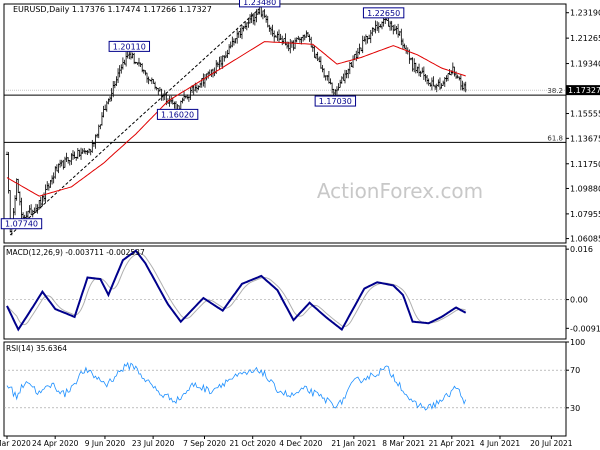 This screenshot has height=450, width=600. Describe the element at coordinates (153, 443) in the screenshot. I see `x-tick-label: 23 Jul 2020` at that location.